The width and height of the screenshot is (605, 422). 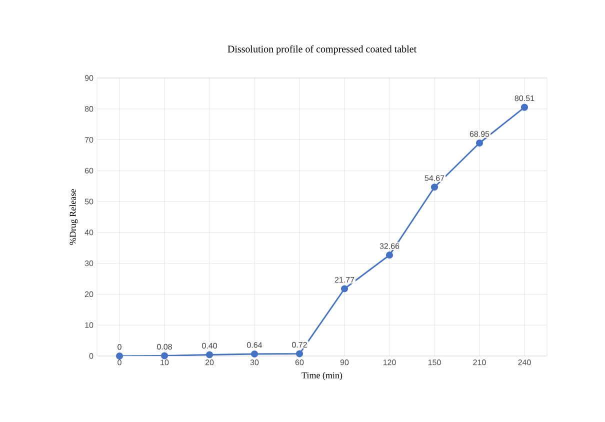 What do you see at coordinates (434, 178) in the screenshot?
I see `data-label: 54.67` at bounding box center [434, 178].